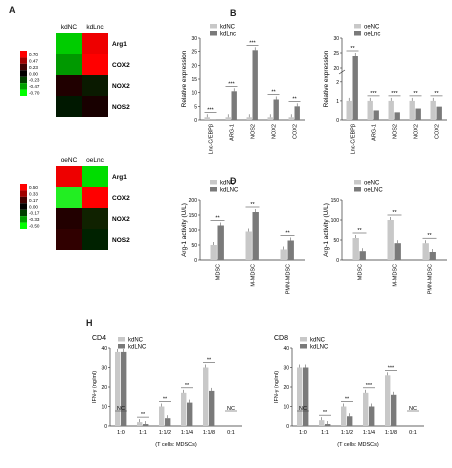 This screenshot has height=468, width=452. Describe the element at coordinates (335, 201) in the screenshot. I see `y-tick-label: 150` at that location.